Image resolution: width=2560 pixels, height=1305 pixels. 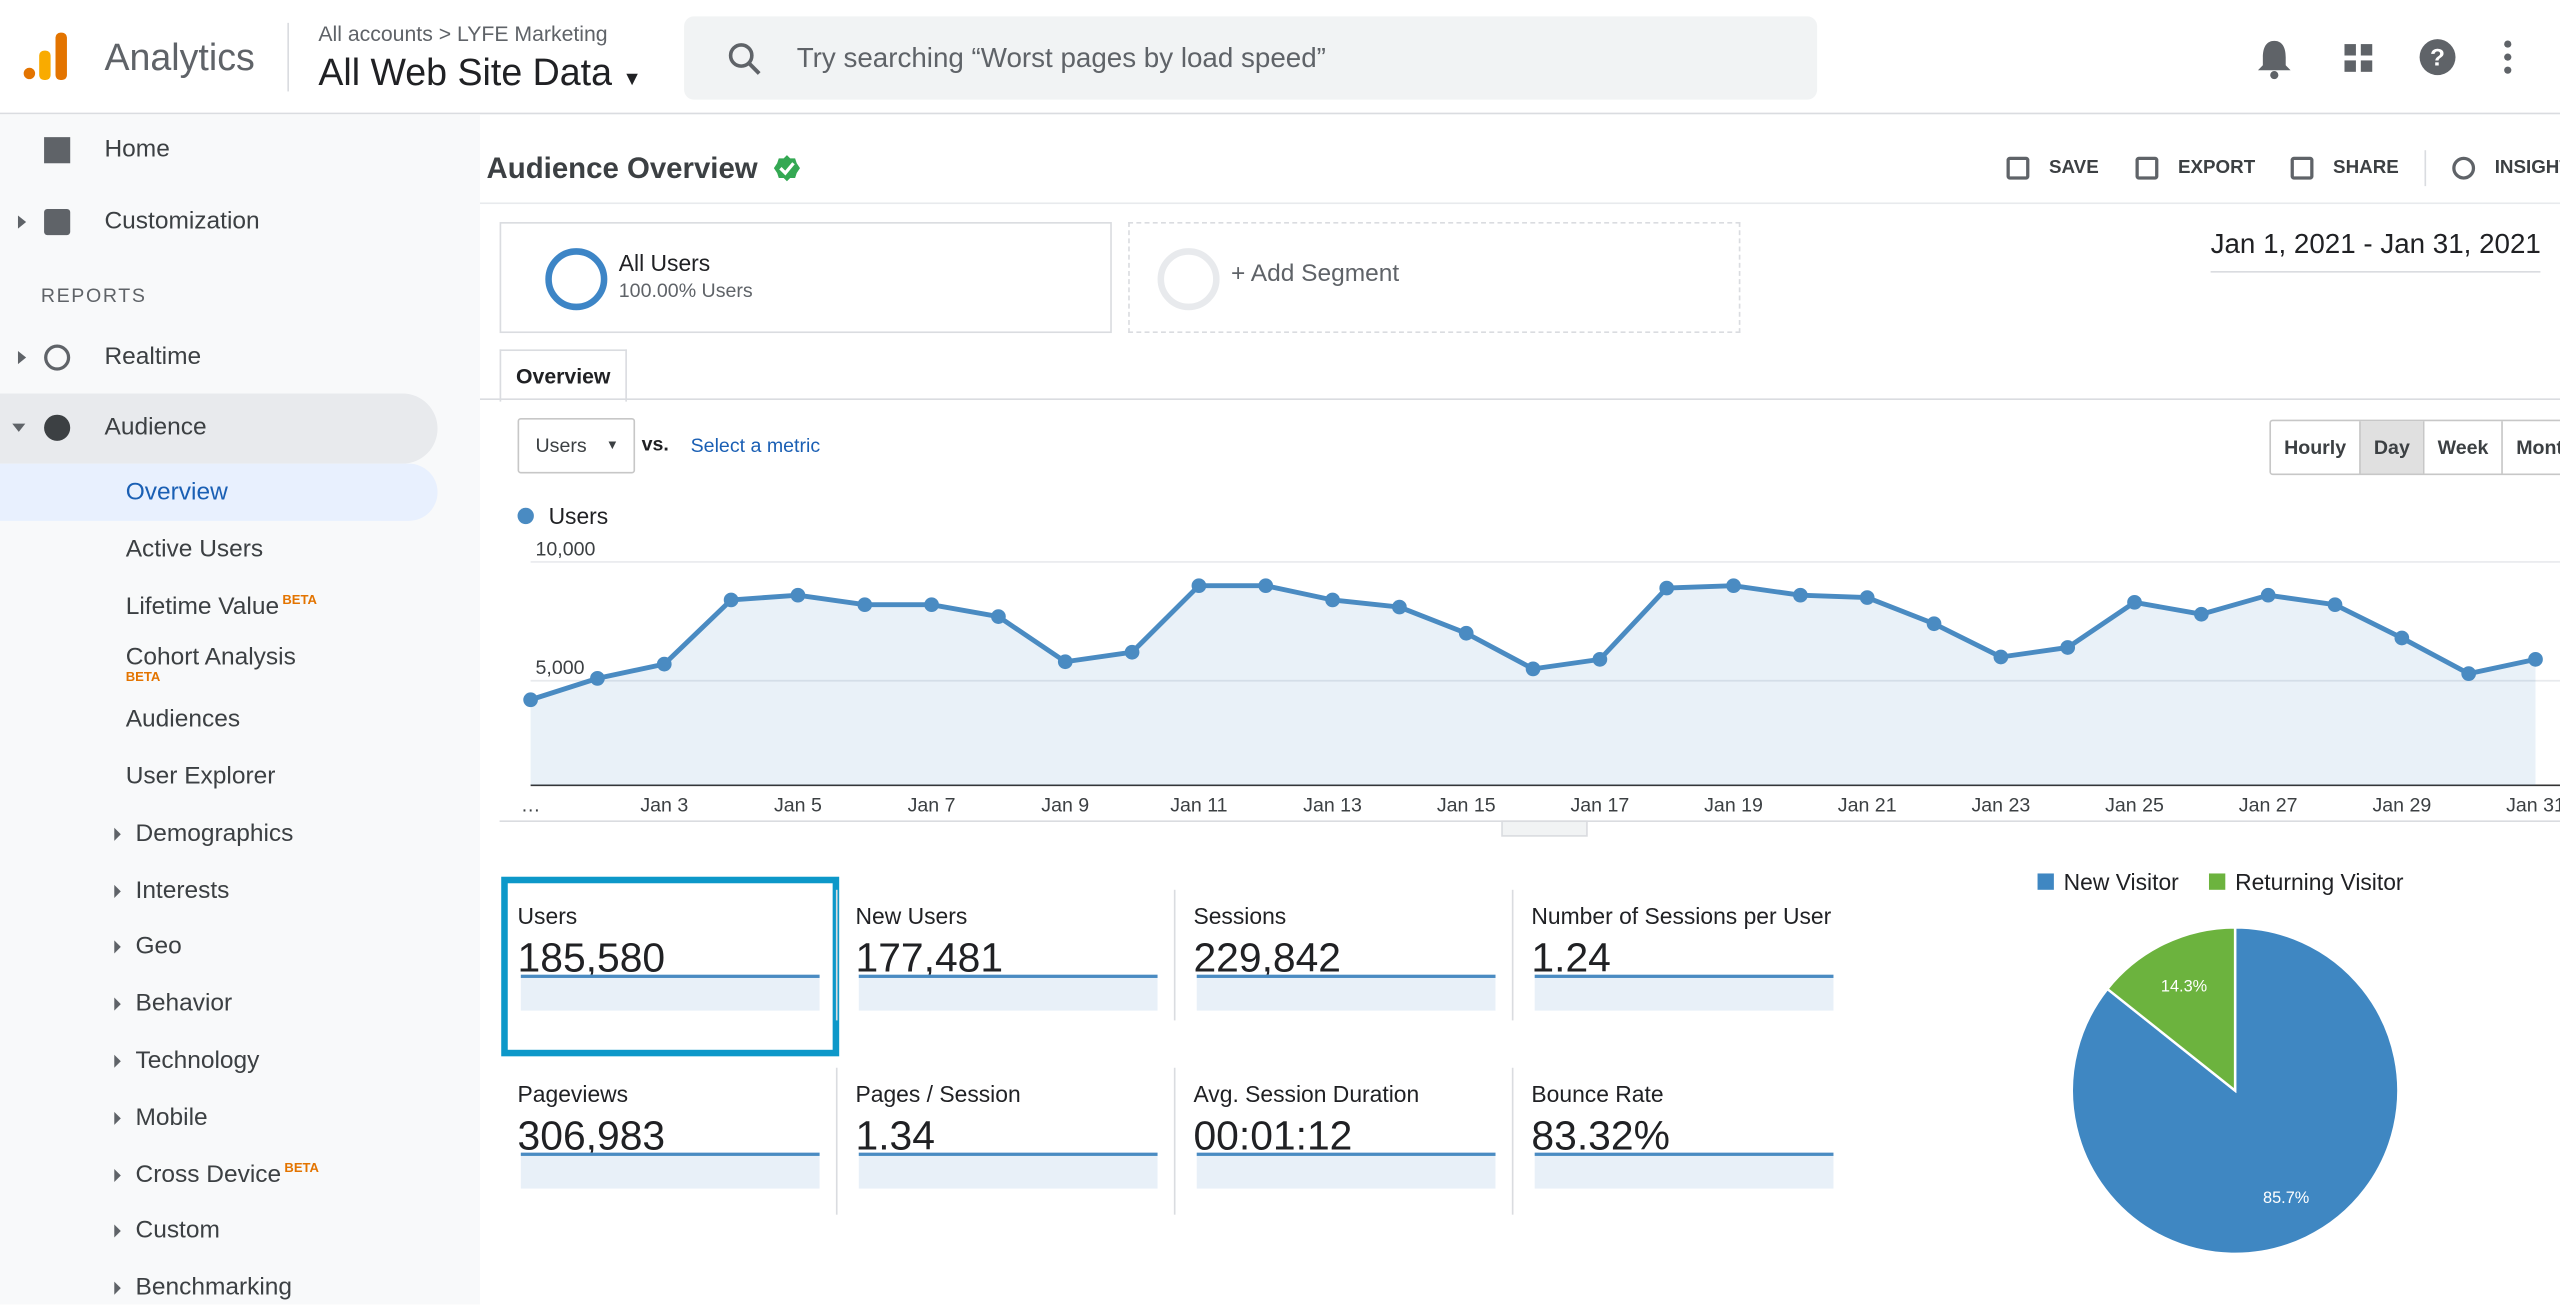 What do you see at coordinates (1332, 805) in the screenshot?
I see `x-tick-label: Jan 13` at bounding box center [1332, 805].